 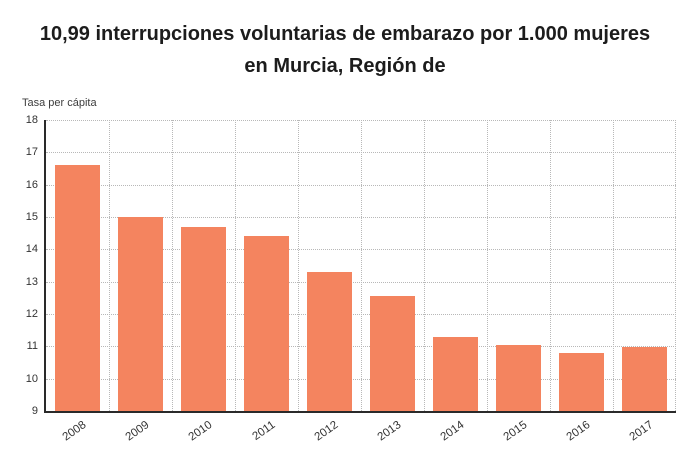 What do you see at coordinates (59, 103) in the screenshot?
I see `y-axis-title: Tasa per cápita` at bounding box center [59, 103].